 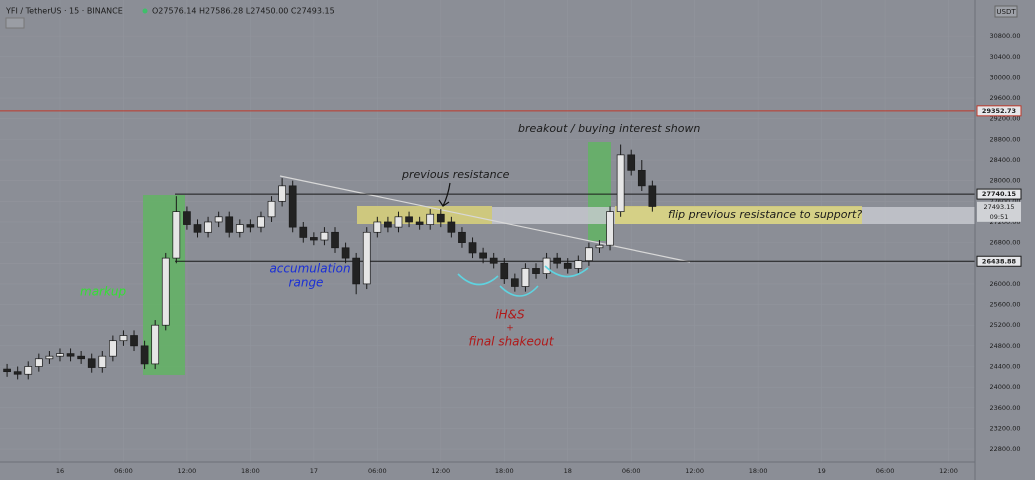 I want to click on y-tick-label: 29200.00, so click(x=1004, y=119).